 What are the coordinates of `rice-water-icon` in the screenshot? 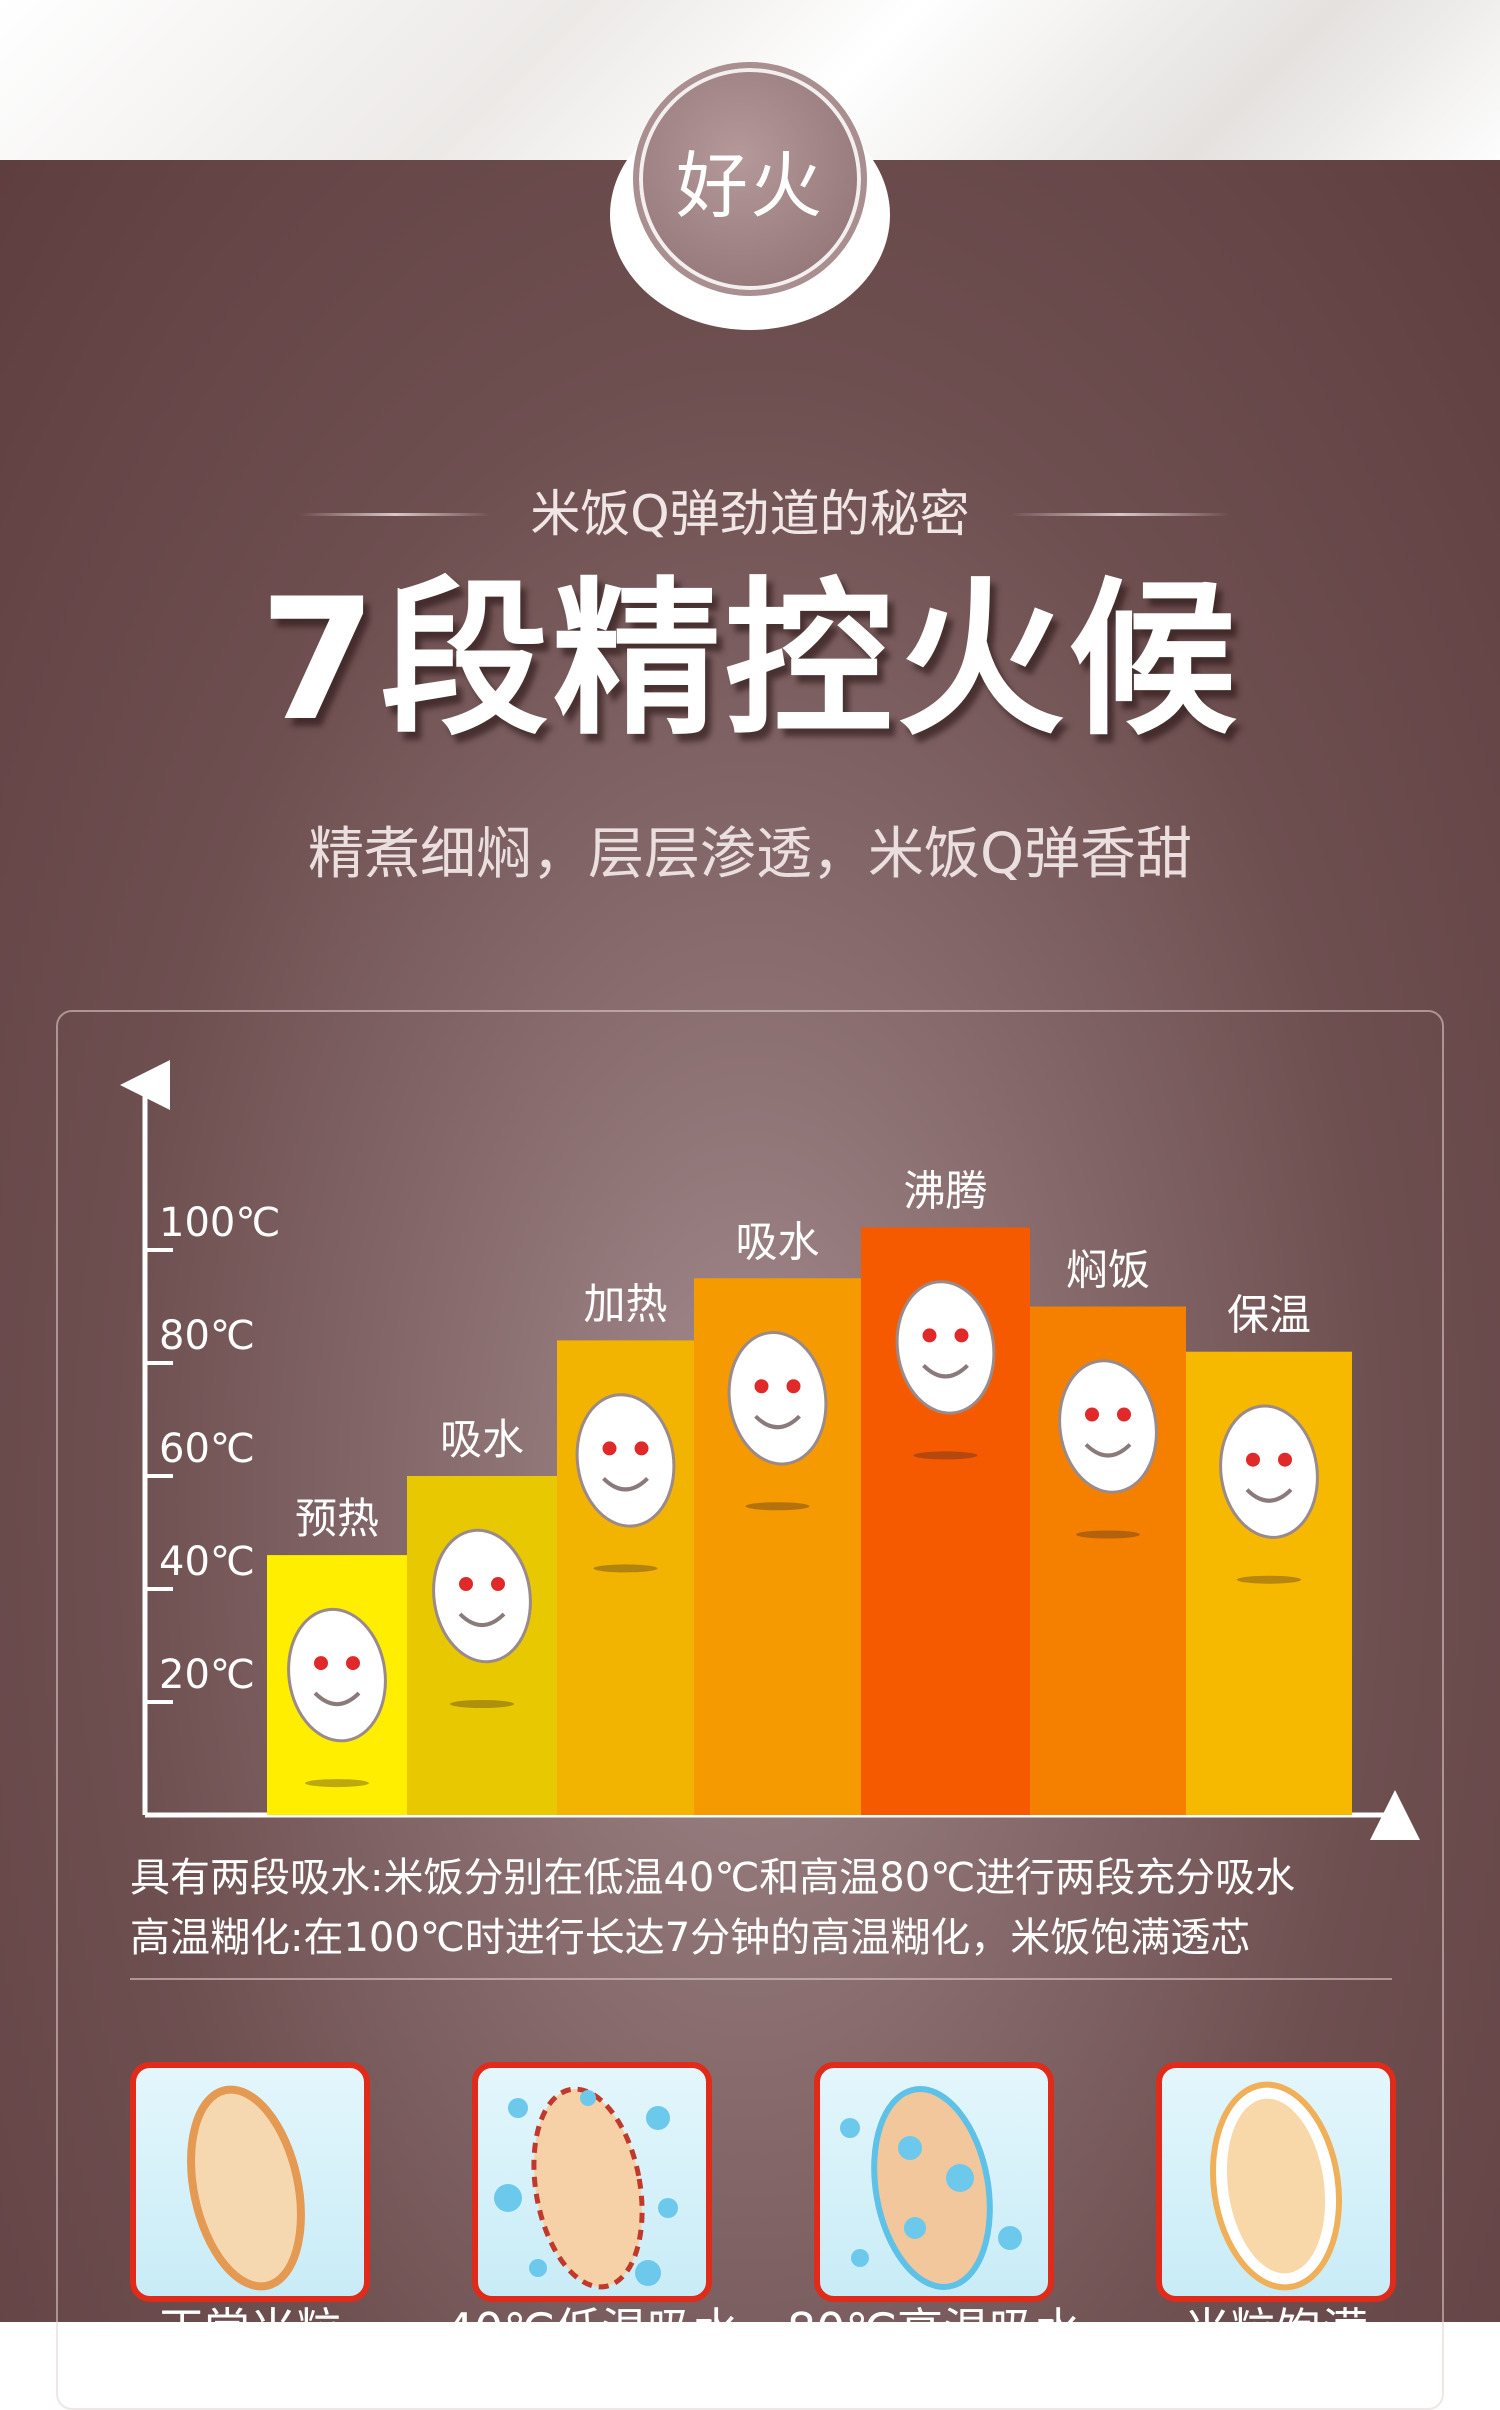 It's located at (592, 2182).